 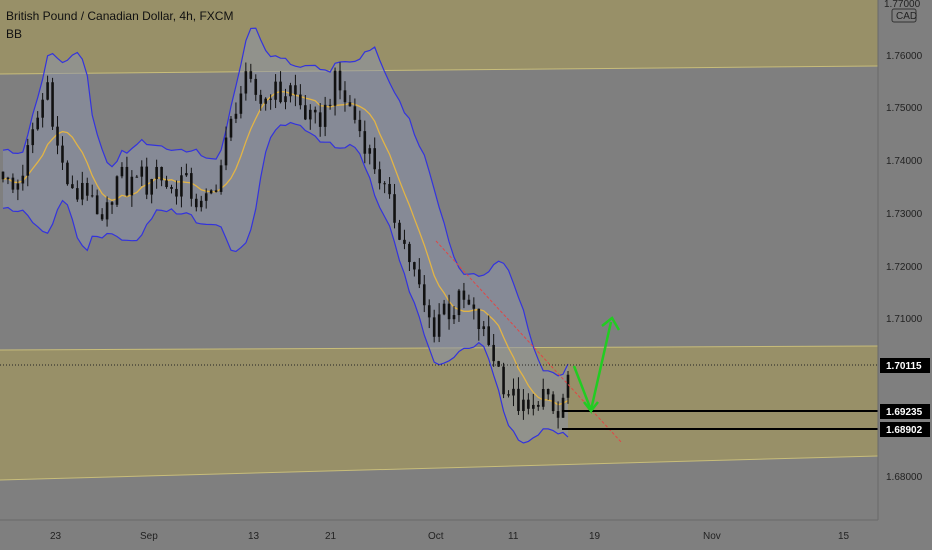 What do you see at coordinates (529, 342) in the screenshot?
I see `trendline` at bounding box center [529, 342].